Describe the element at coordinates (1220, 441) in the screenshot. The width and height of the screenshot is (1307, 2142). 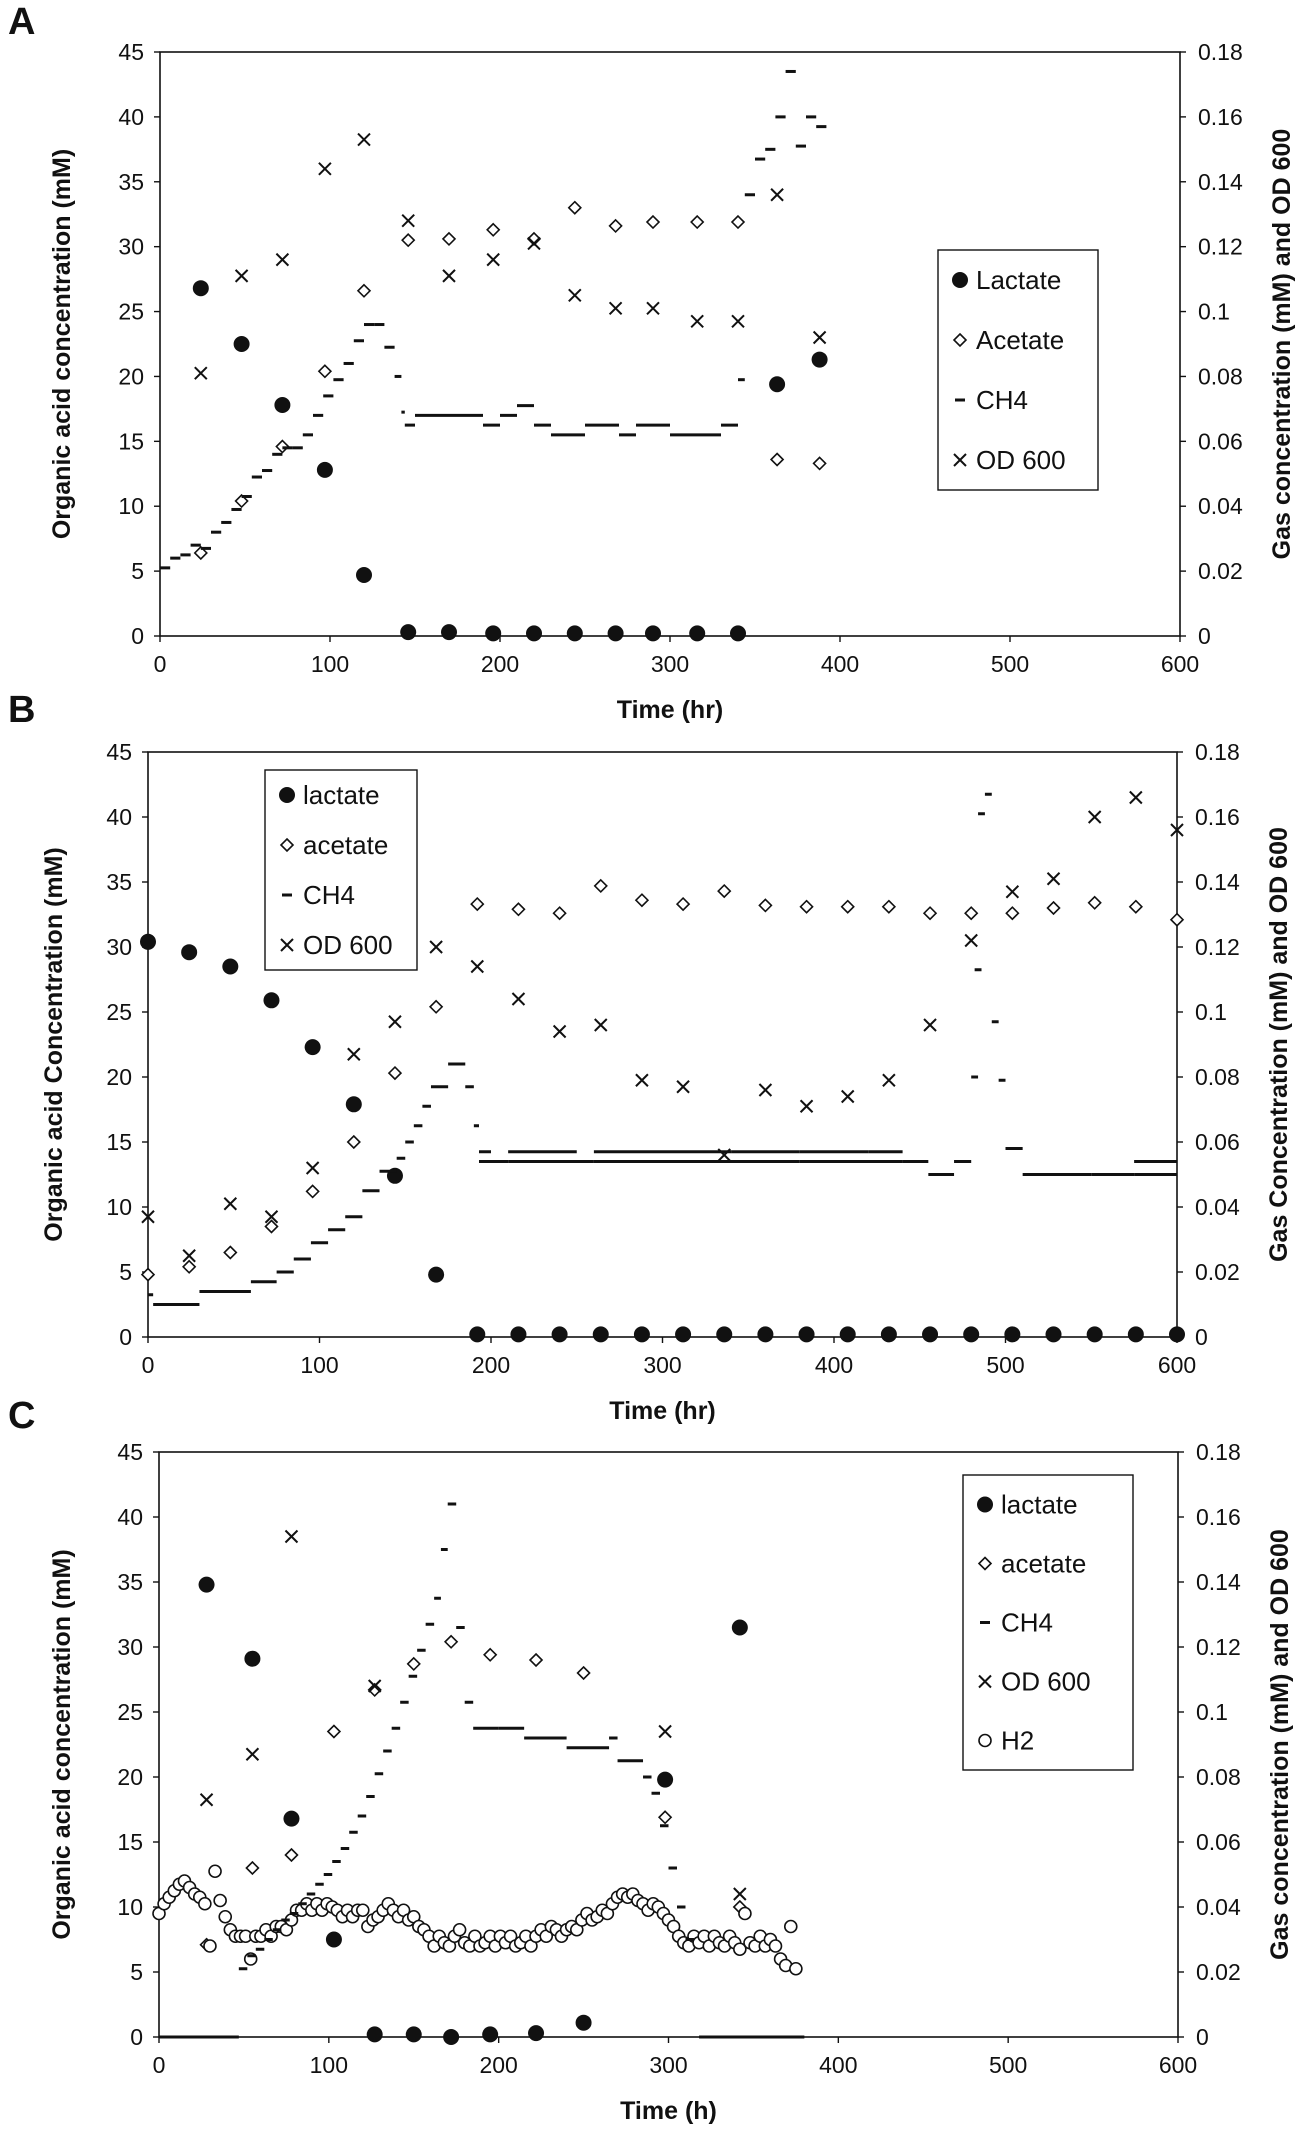
I see `y2-tick-label: 0.06` at that location.